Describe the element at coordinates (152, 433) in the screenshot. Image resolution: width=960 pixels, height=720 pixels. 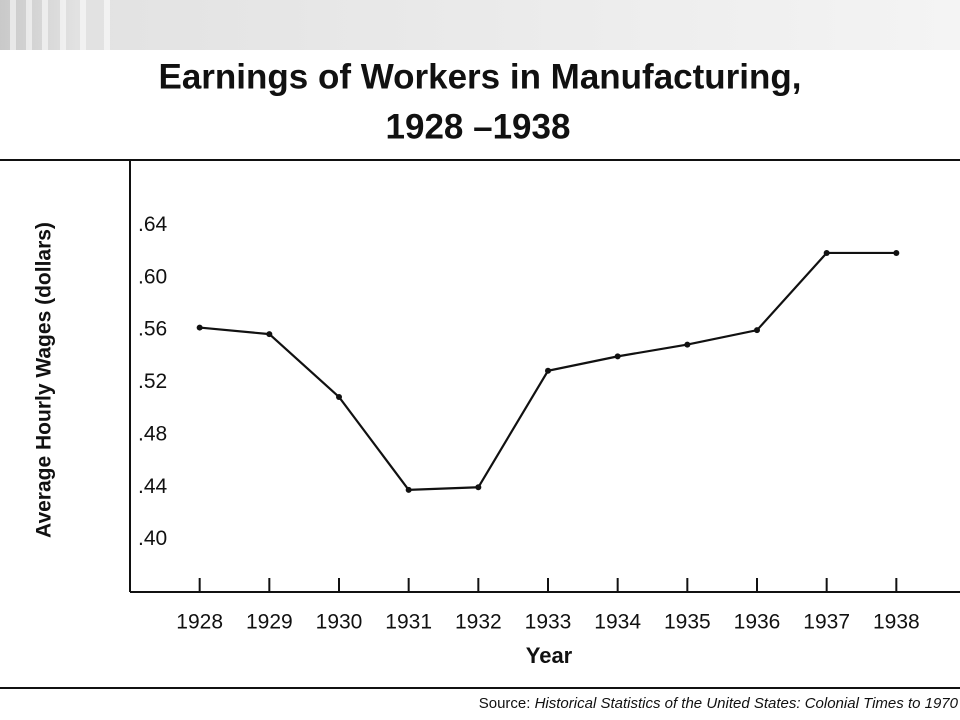
I see `y-tick-label: .48` at that location.